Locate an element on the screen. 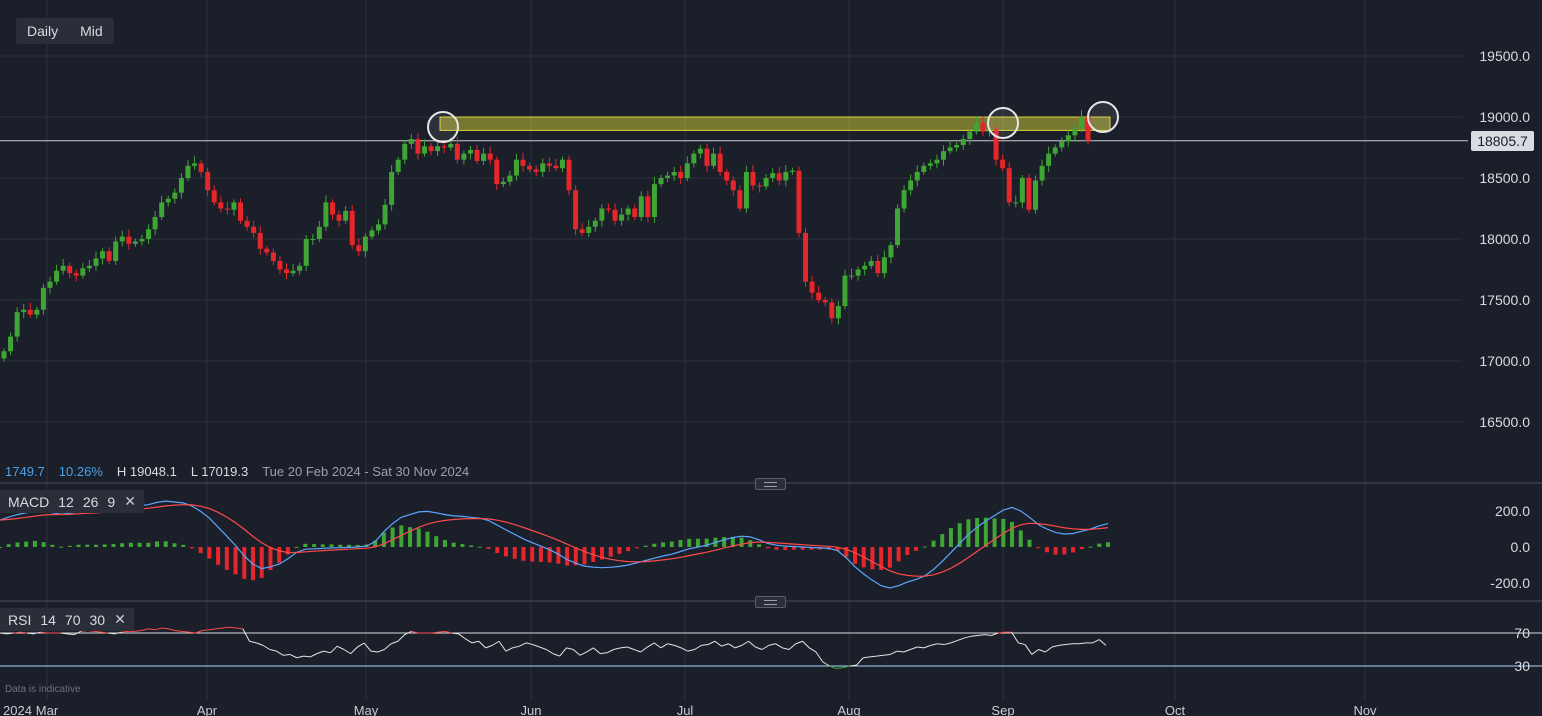  price-tick-label: 17000.0 is located at coordinates (1504, 361).